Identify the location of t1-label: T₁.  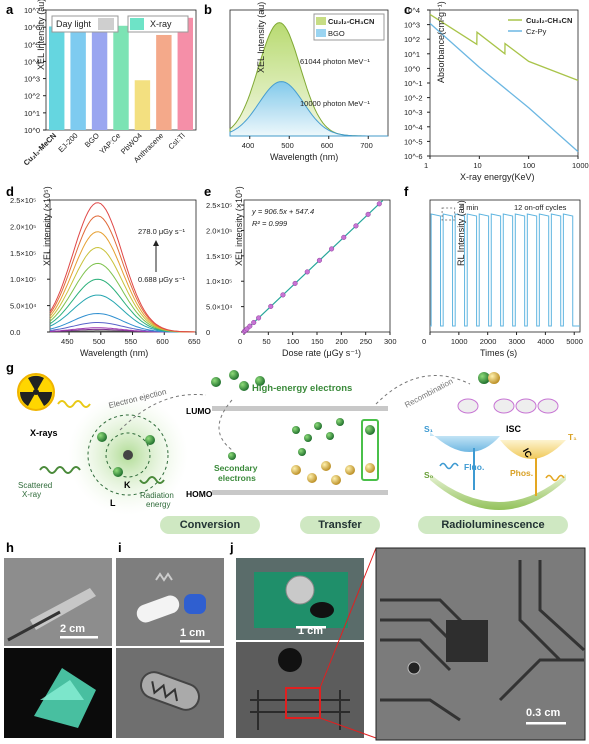
(572, 437).